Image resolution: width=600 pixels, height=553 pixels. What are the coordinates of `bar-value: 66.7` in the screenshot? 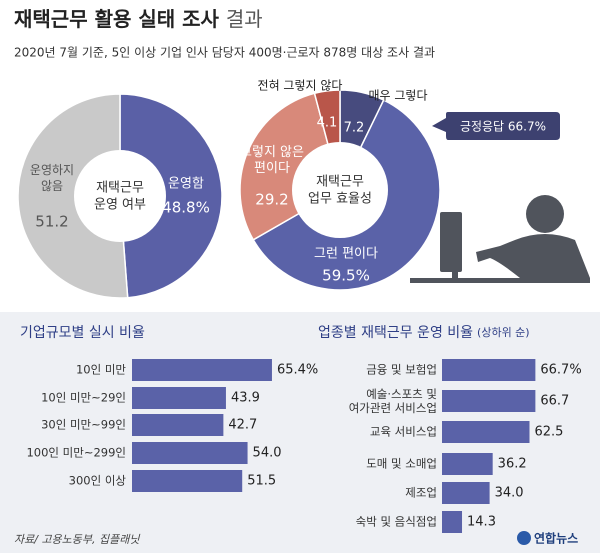 It's located at (554, 401).